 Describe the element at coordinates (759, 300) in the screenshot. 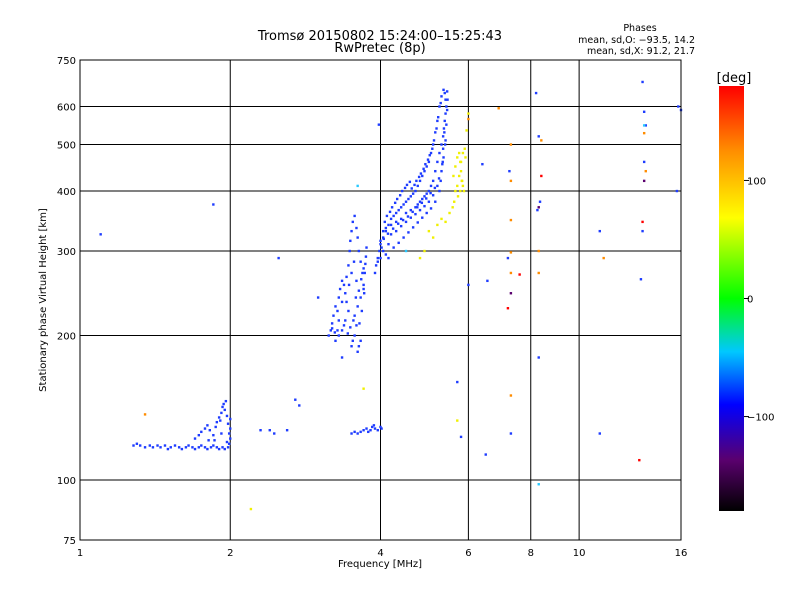

I see `colorbar-ticks: 100 0 −100` at that location.